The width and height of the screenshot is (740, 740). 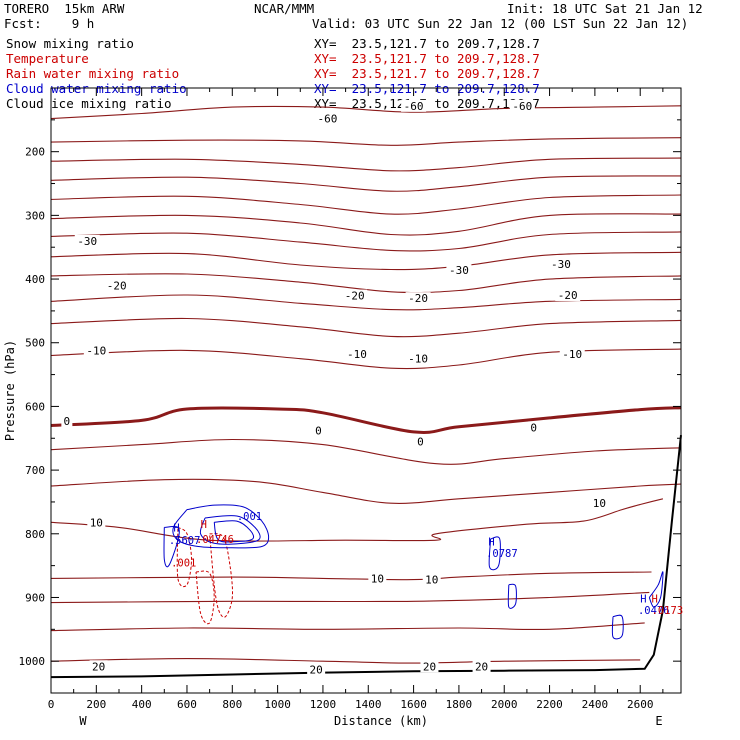 I want to click on x-tick-label-2400: 2400, so click(x=595, y=704).